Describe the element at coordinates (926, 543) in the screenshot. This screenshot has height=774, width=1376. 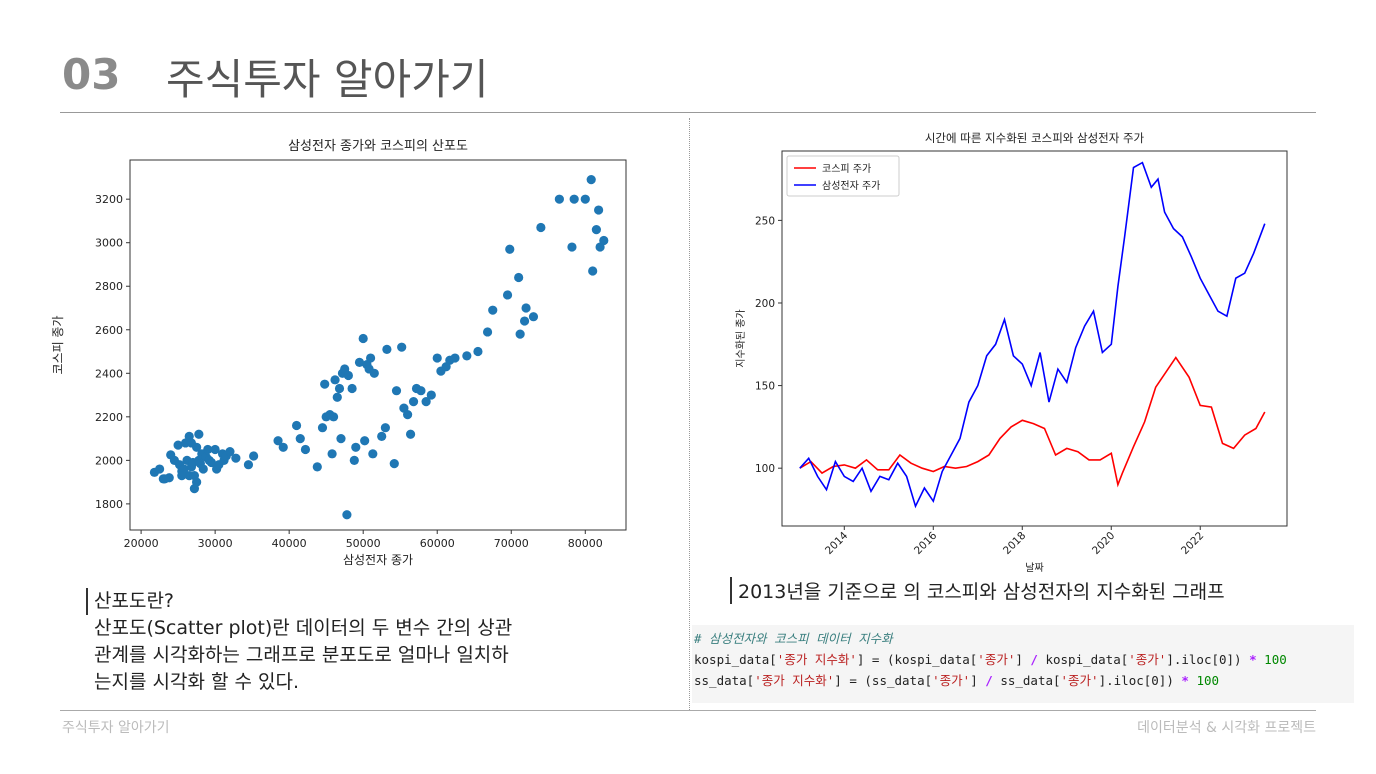
I see `x-tick-label: 2016` at that location.